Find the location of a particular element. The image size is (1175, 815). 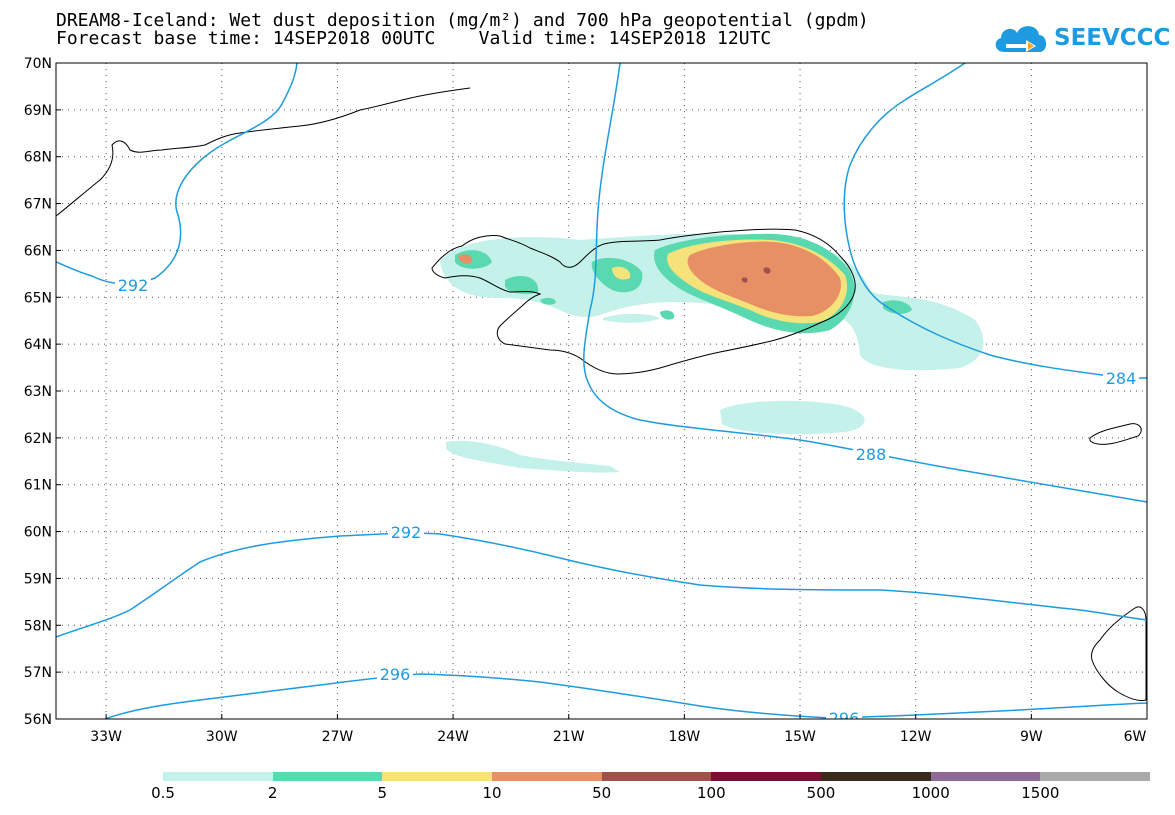

latitude-tick-label: 65N is located at coordinates (38, 298).